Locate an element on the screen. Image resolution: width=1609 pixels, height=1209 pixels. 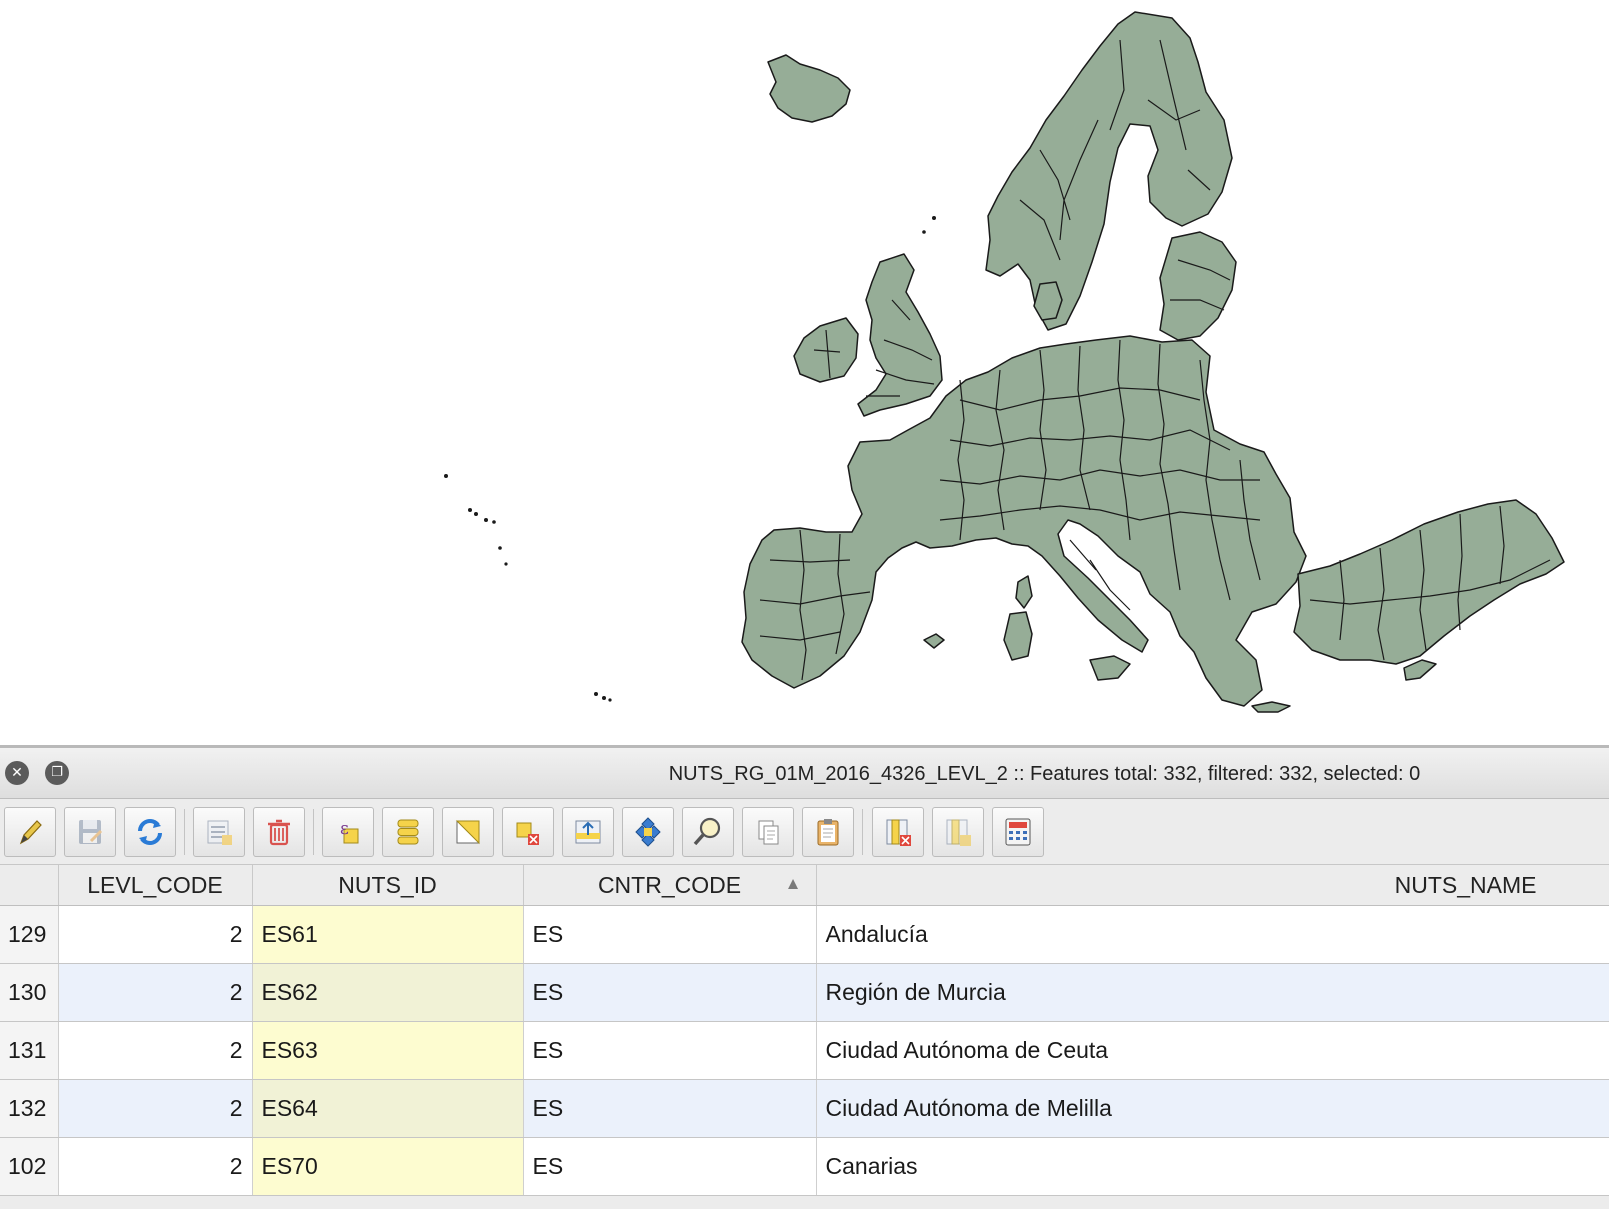
map-region-ireland is located at coordinates (826, 350).